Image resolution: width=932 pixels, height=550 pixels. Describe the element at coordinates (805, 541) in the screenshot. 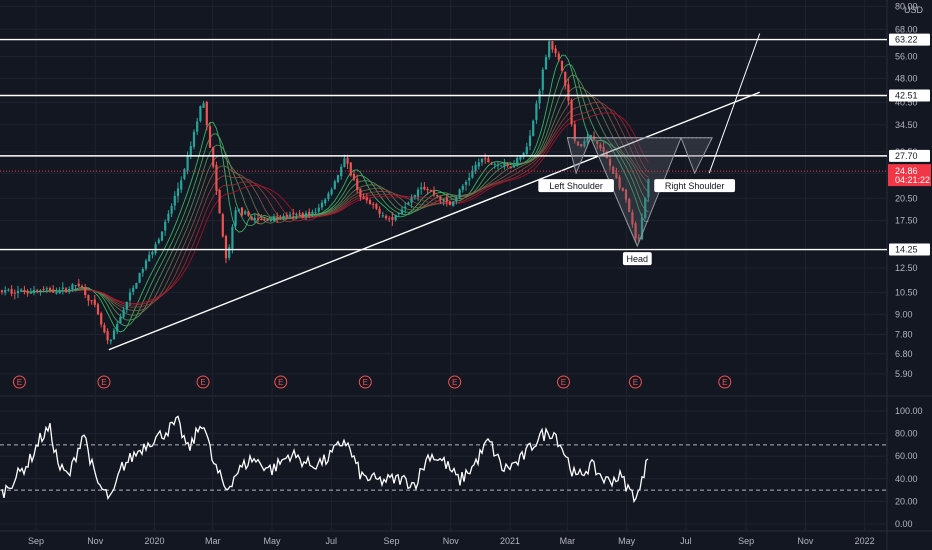

I see `x-tick-label: Nov` at that location.